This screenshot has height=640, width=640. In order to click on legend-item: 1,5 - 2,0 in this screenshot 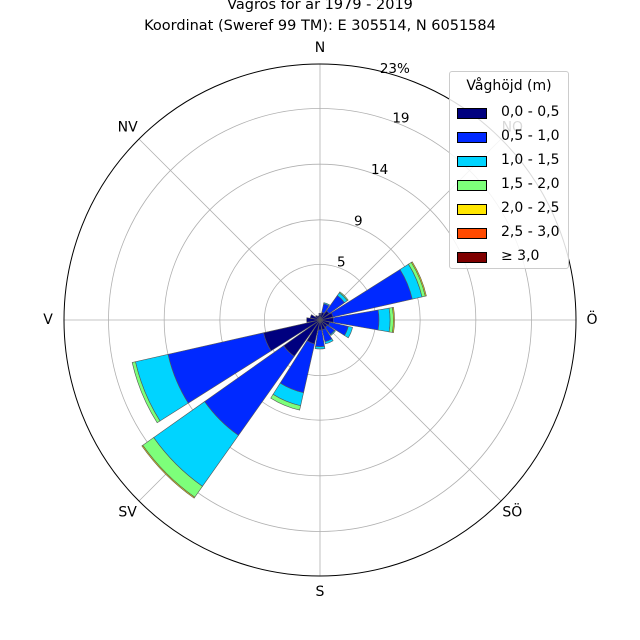, I will do `click(512, 186)`.